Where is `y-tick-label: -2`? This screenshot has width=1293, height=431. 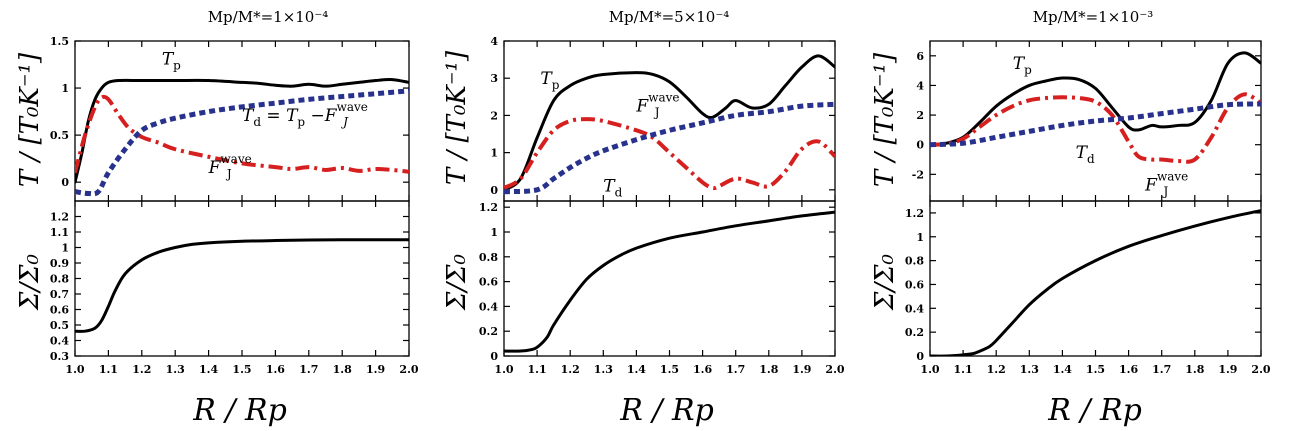
y-tick-label: -2 is located at coordinates (918, 174).